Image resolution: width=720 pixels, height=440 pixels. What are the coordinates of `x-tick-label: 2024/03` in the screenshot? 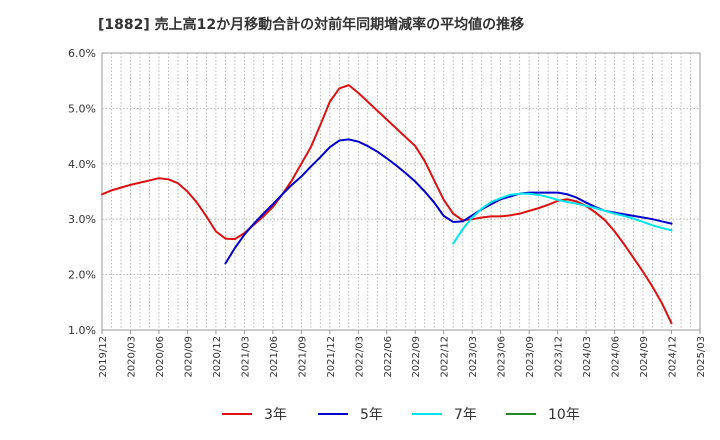 It's located at (587, 357).